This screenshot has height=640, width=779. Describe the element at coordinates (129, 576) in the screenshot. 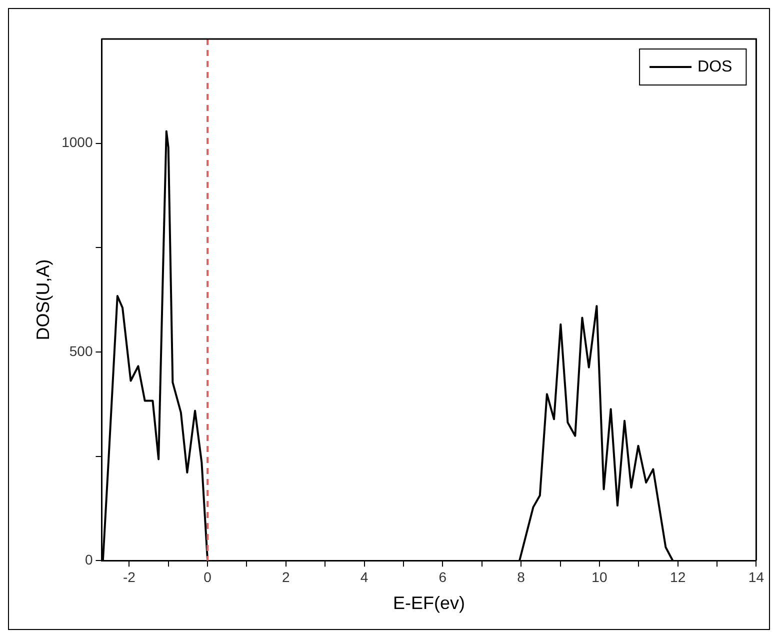

I see `x-tick-label: -2` at that location.